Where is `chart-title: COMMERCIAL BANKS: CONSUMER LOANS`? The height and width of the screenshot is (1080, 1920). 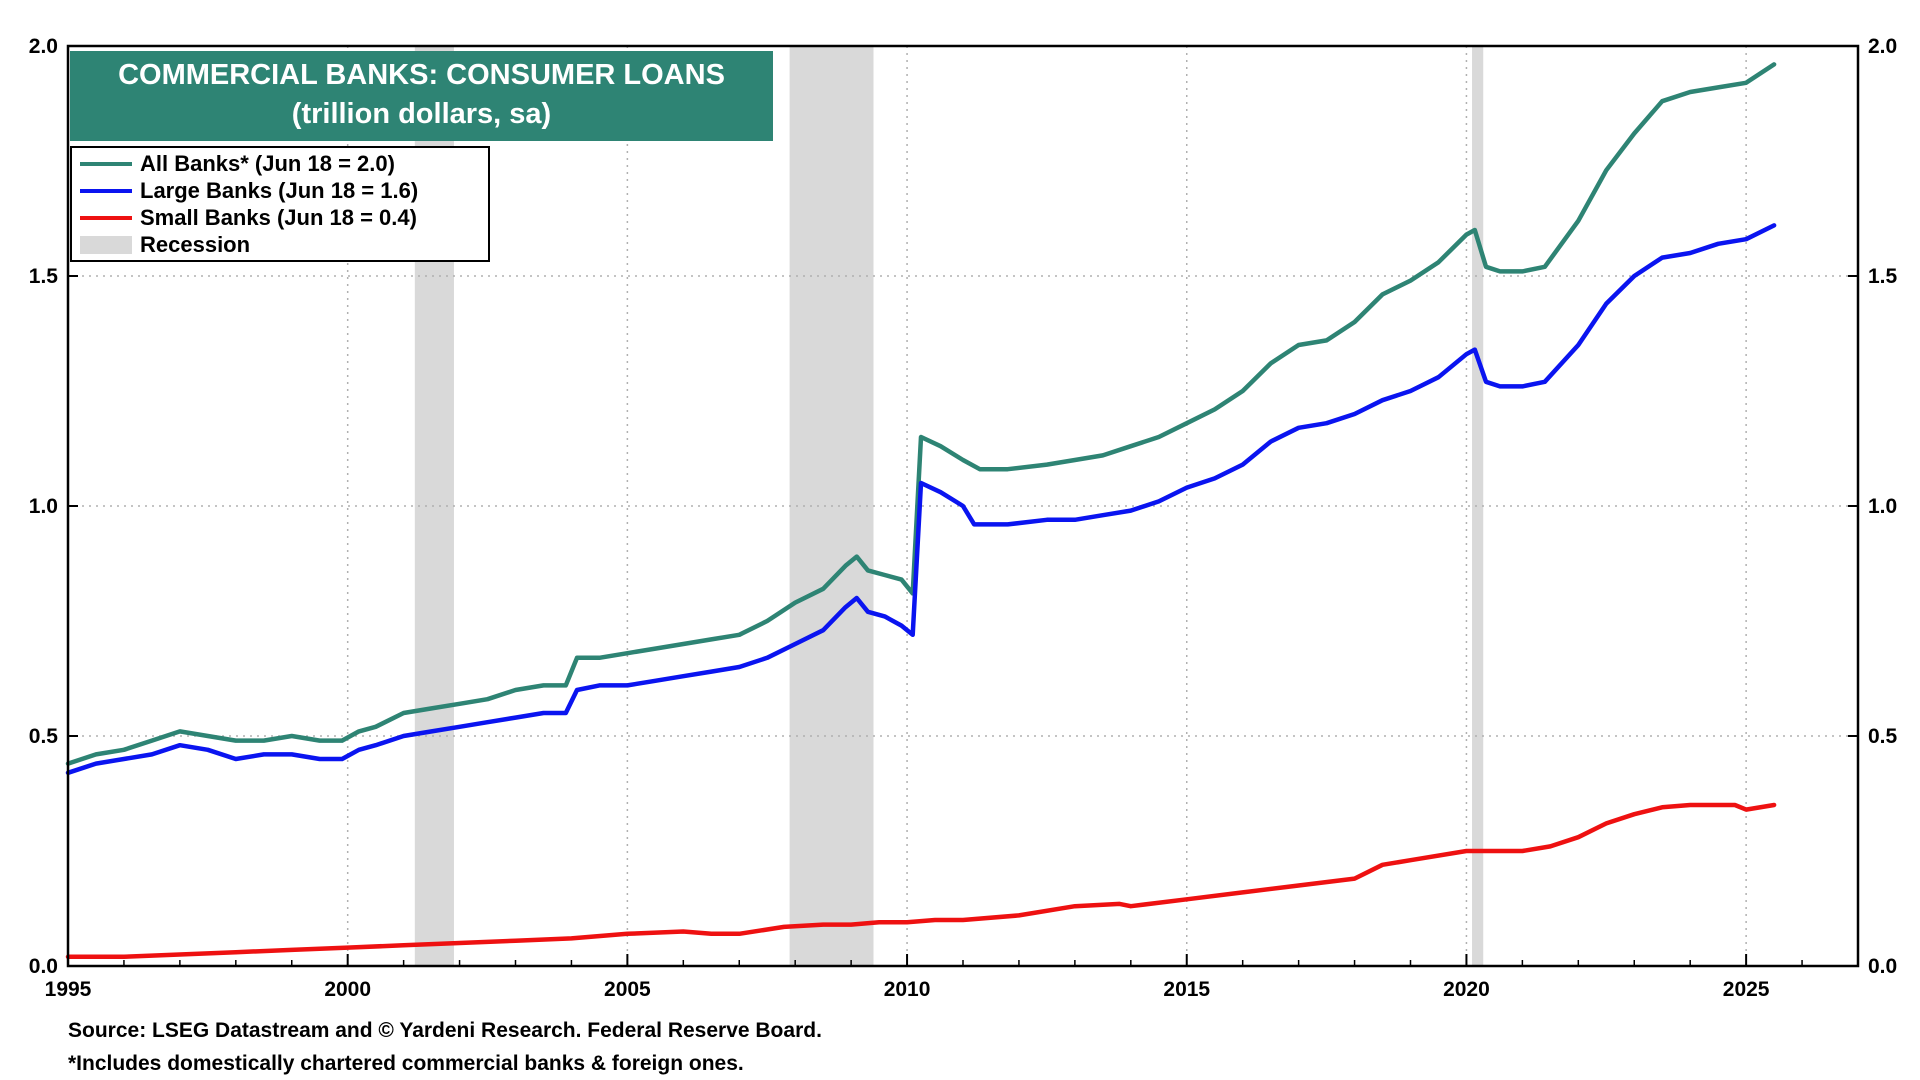 chart-title: COMMERCIAL BANKS: CONSUMER LOANS is located at coordinates (421, 75).